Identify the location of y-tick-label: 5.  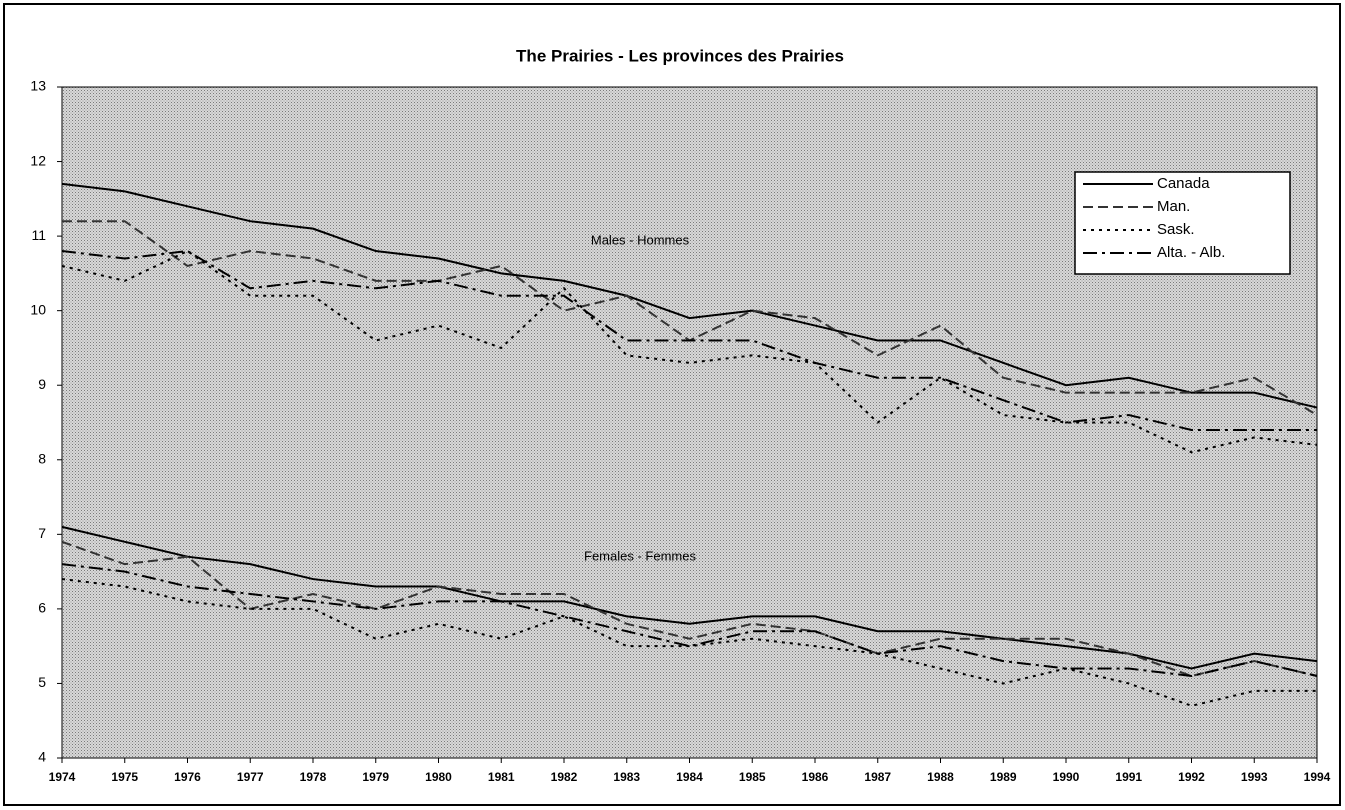
(42, 682).